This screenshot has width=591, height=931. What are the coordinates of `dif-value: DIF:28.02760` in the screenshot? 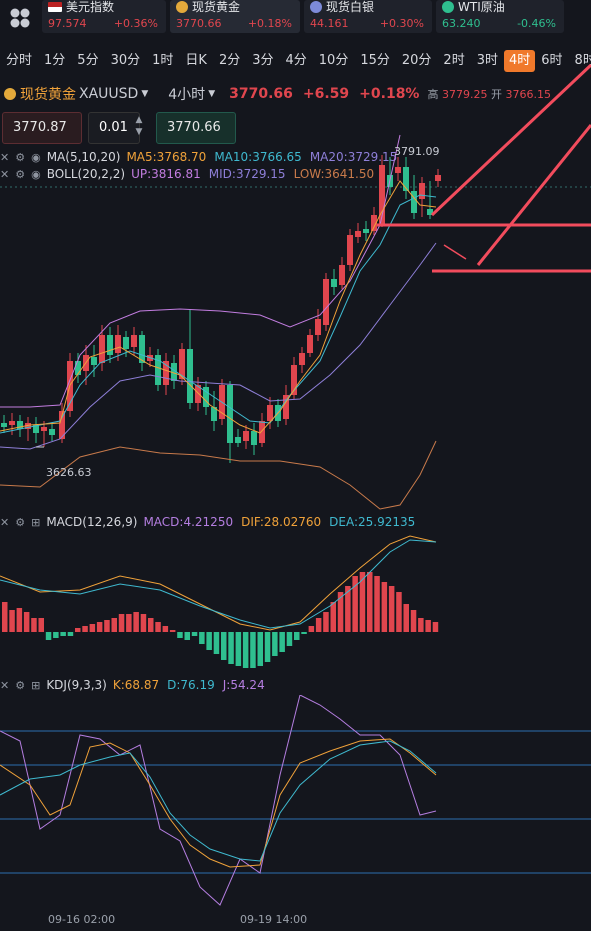 It's located at (281, 522).